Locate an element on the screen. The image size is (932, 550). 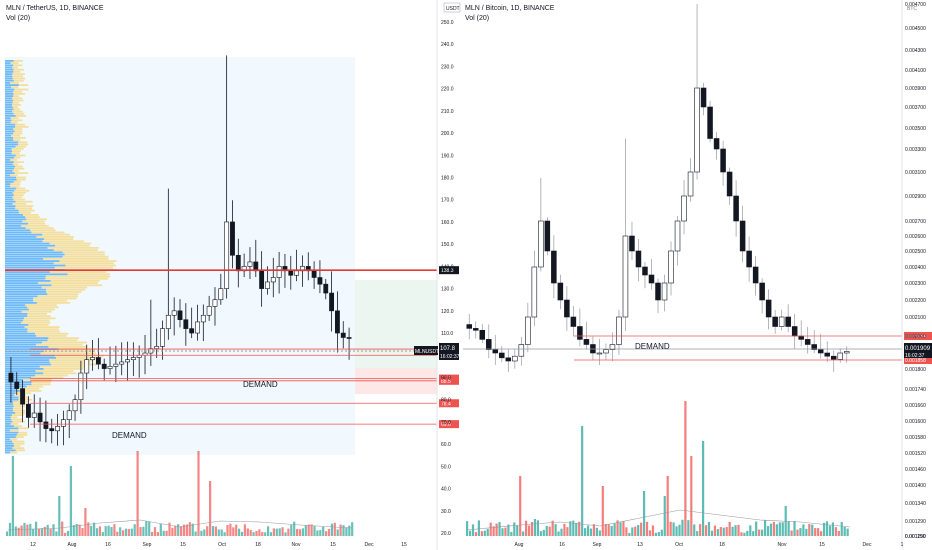
left-symbol-label: MLNUSDT is located at coordinates (427, 352).